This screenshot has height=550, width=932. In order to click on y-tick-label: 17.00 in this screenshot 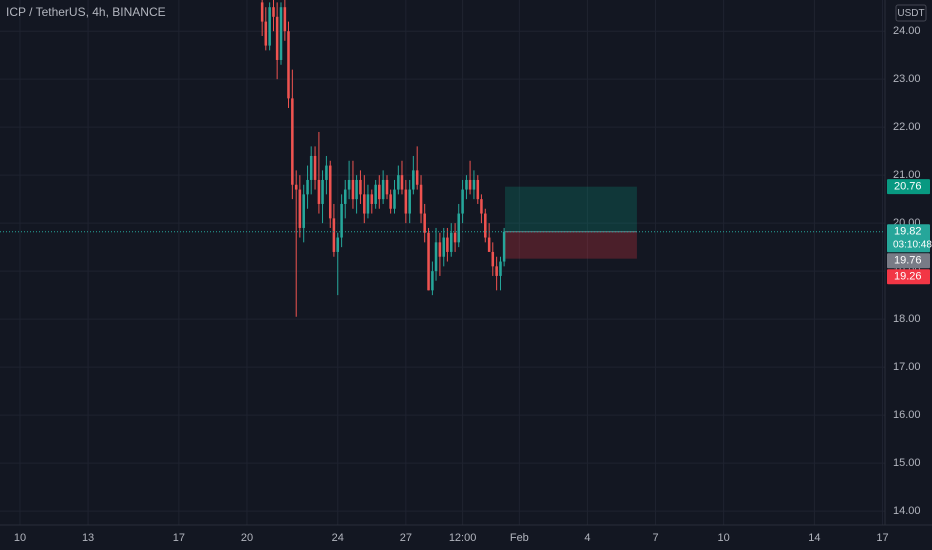, I will do `click(907, 367)`.